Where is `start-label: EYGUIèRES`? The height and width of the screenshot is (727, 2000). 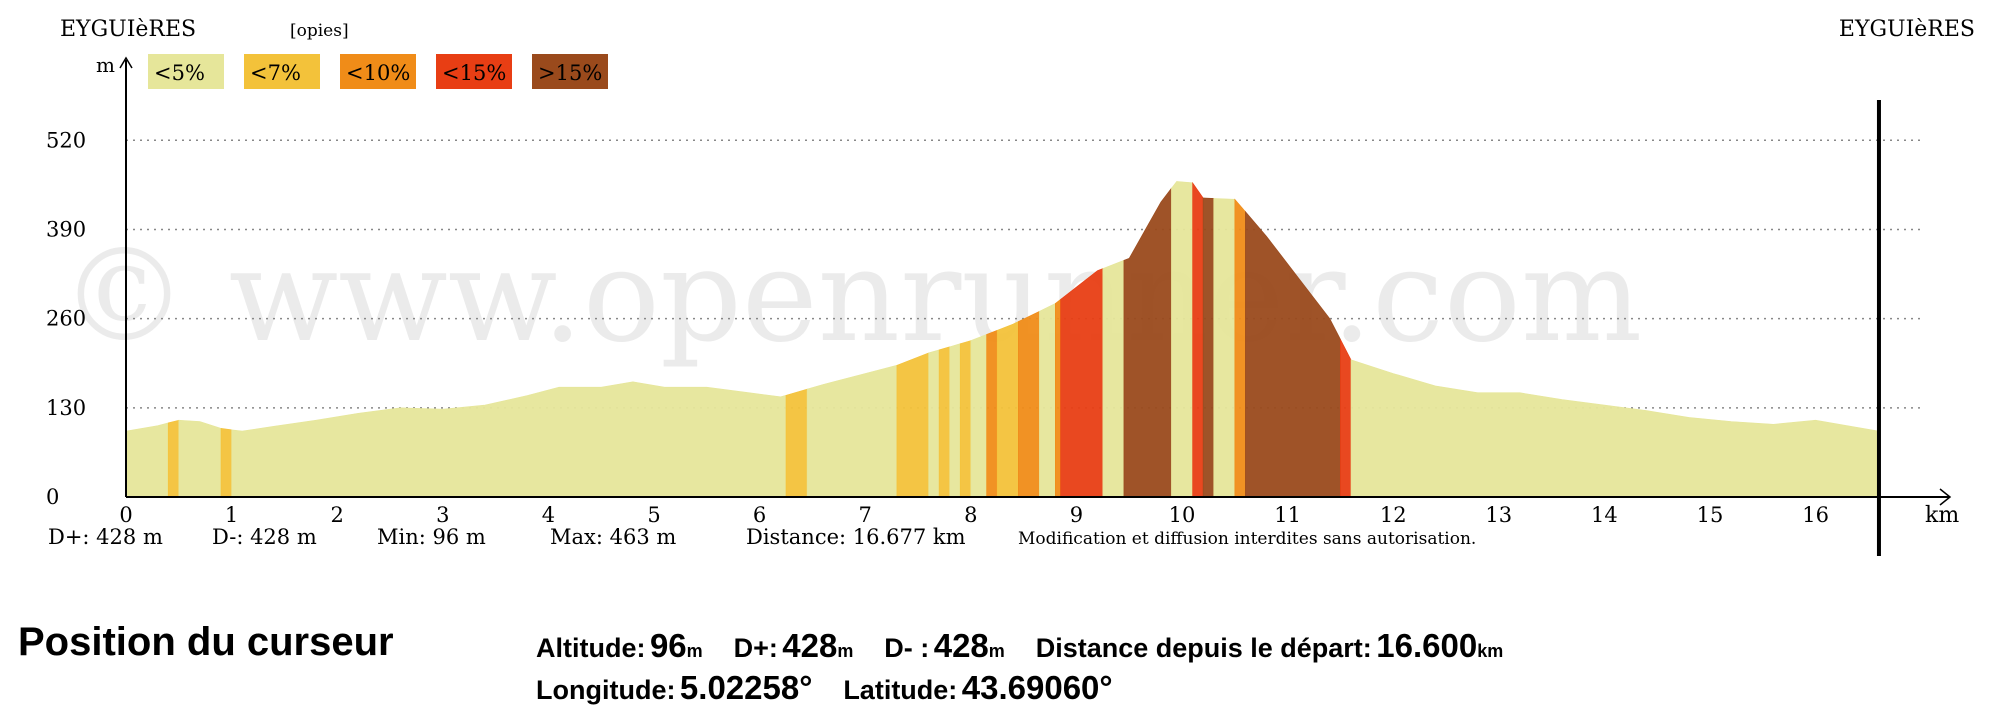 start-label: EYGUIèRES is located at coordinates (128, 29).